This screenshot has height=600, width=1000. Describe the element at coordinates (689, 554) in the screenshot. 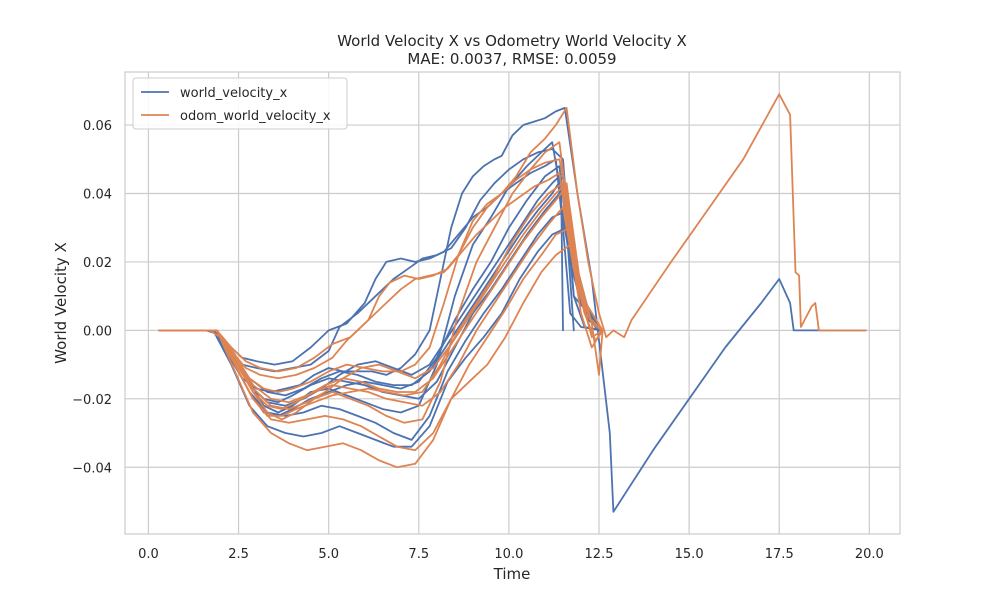

I see `x-tick-label: 15.0` at that location.